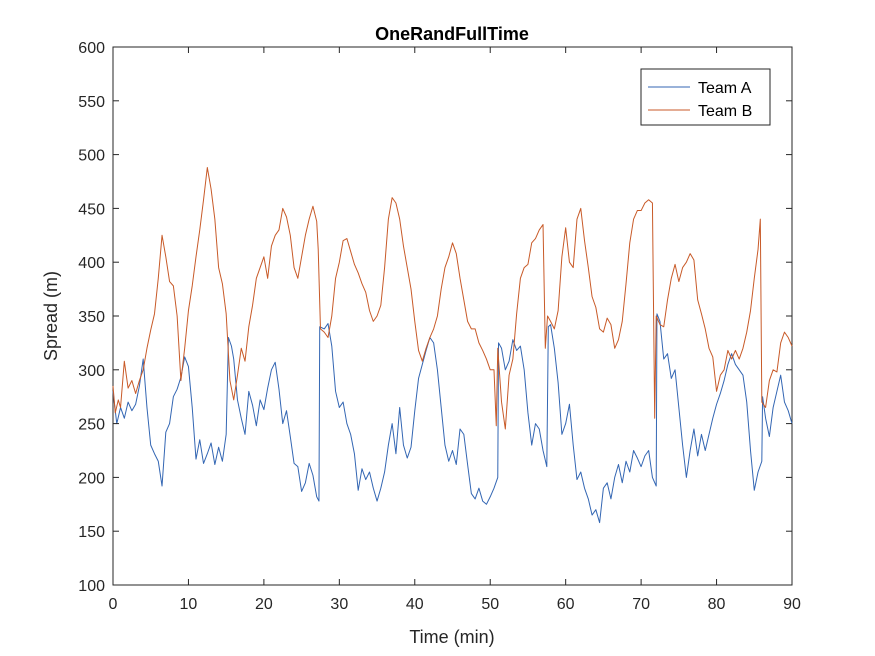 The image size is (875, 656). Describe the element at coordinates (566, 604) in the screenshot. I see `x-tick-label: 60` at that location.